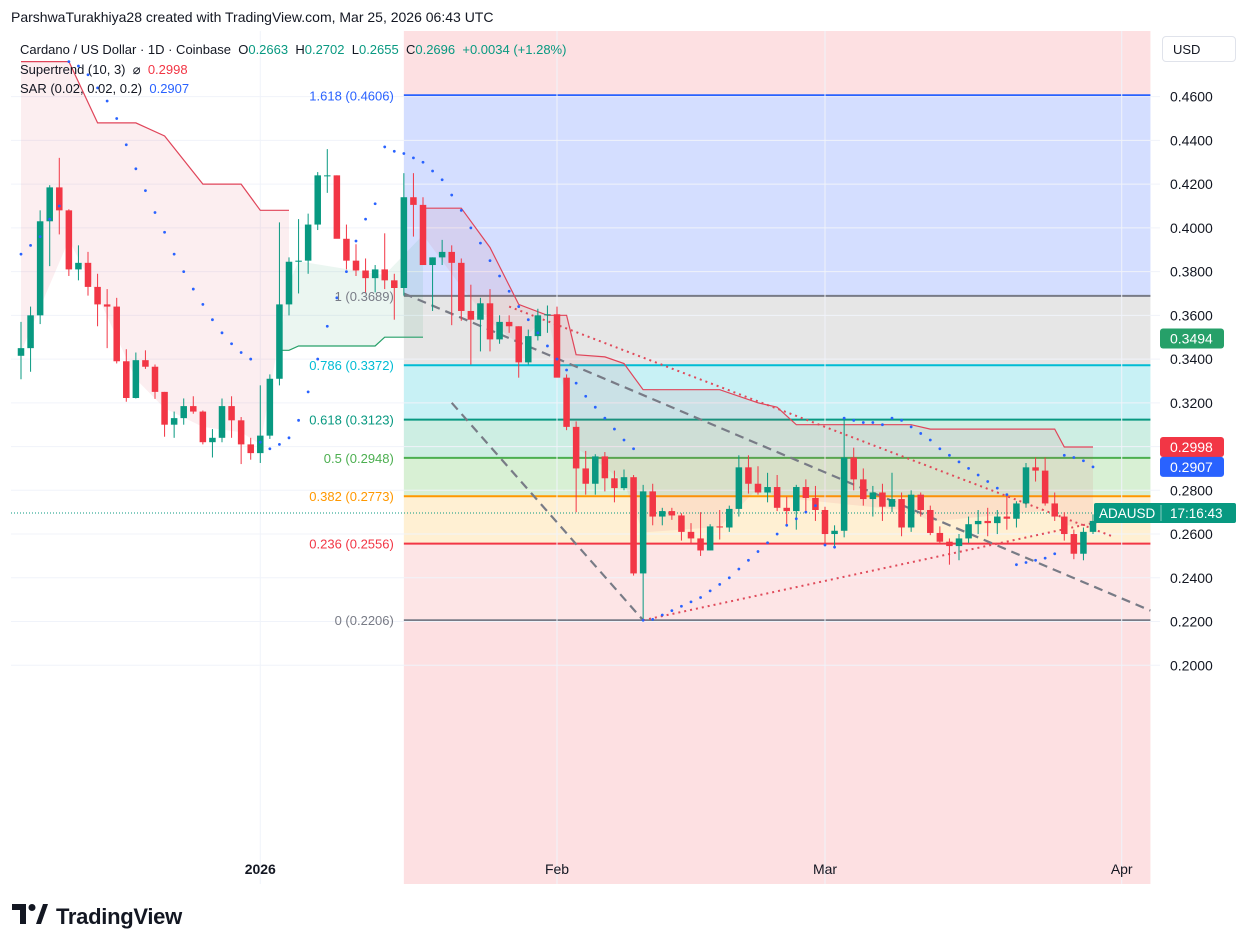 This screenshot has width=1253, height=952. What do you see at coordinates (73, 69) in the screenshot?
I see `supertrend-label: Supertrend (10, 3)` at bounding box center [73, 69].